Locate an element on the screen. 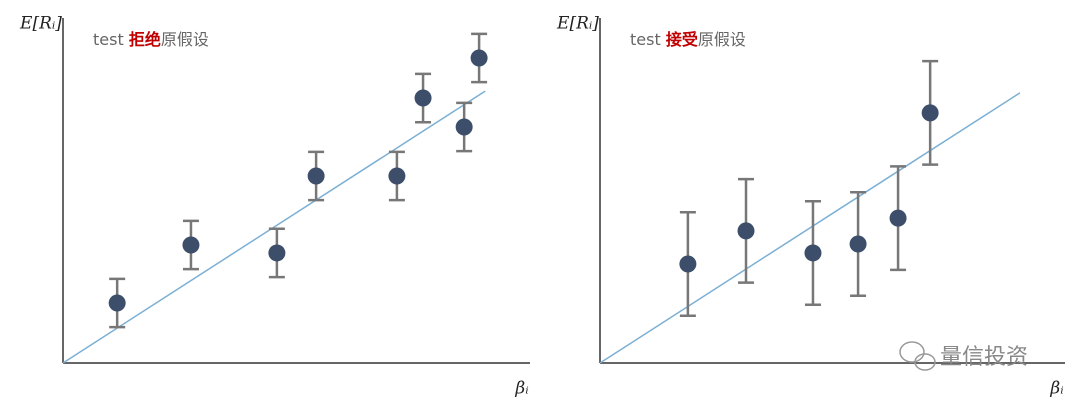 The height and width of the screenshot is (407, 1080). watermark: 量信投资 is located at coordinates (984, 357).